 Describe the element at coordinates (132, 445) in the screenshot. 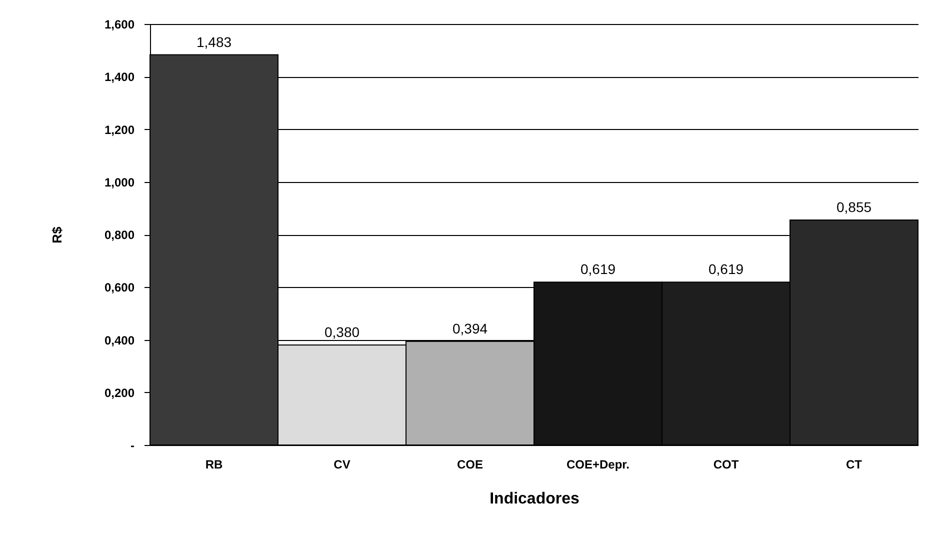

I see `y-tick-label: -` at that location.